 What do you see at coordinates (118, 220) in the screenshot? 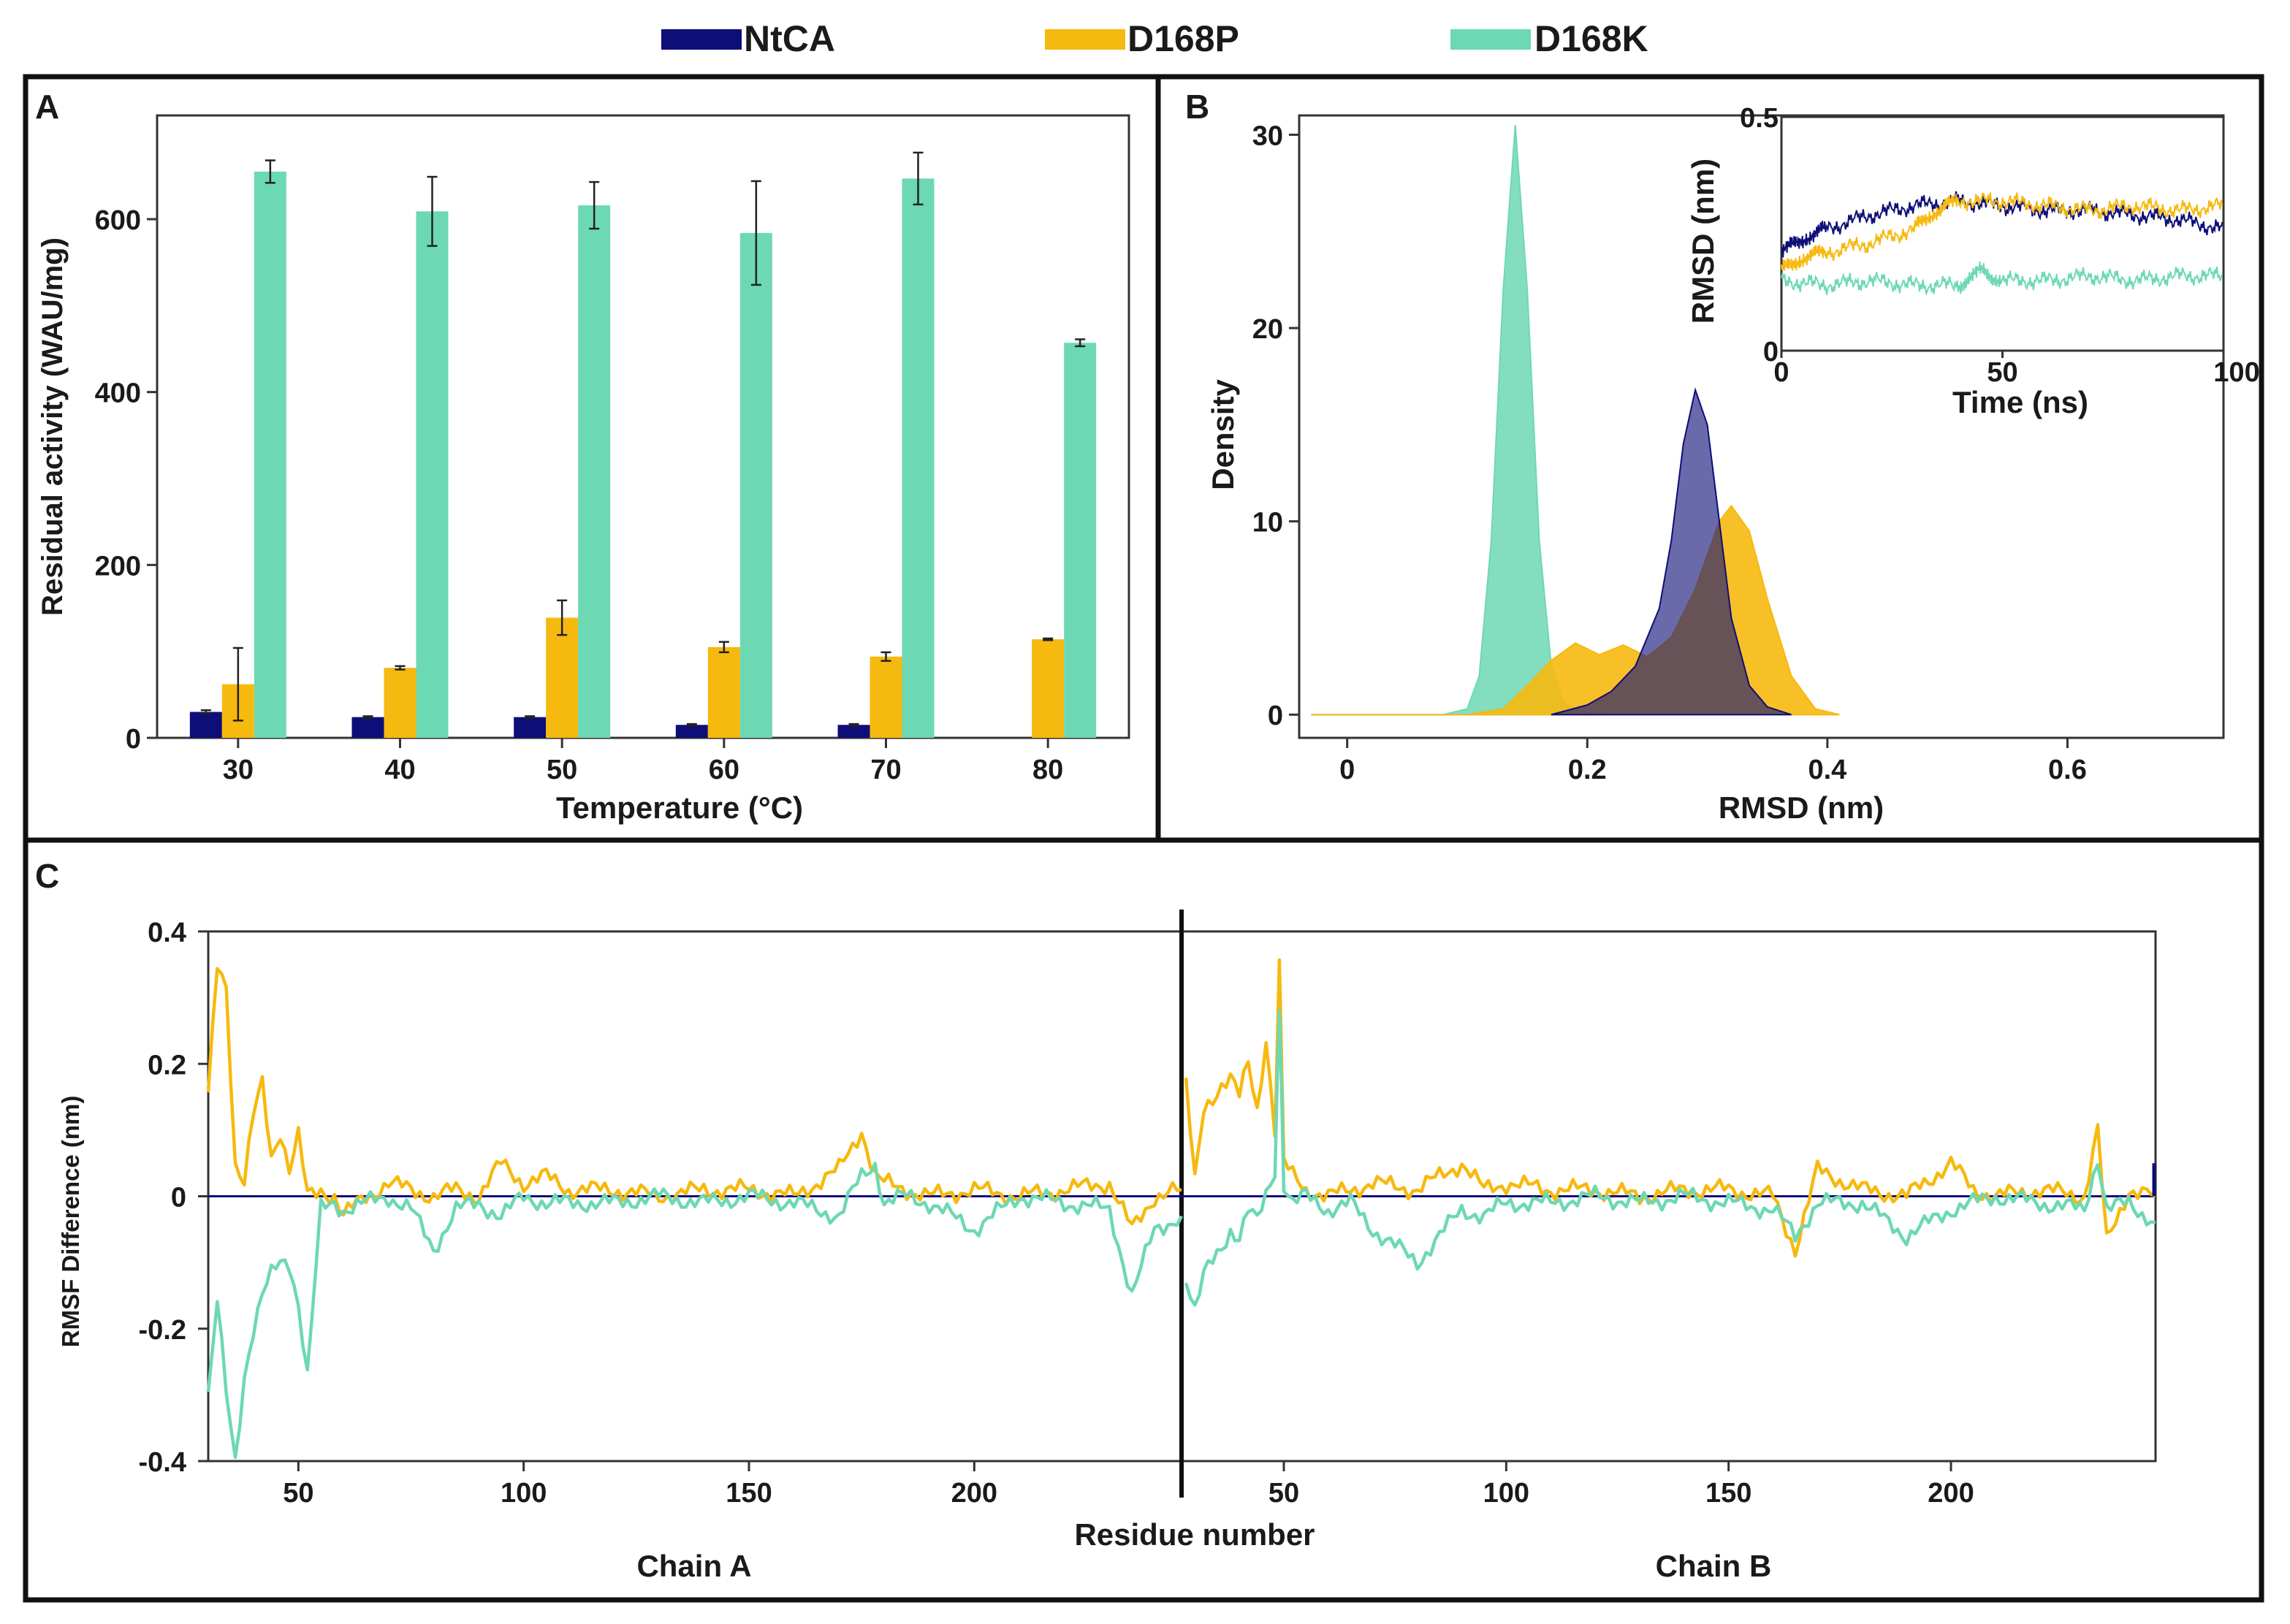
I see `y-tick-label: 600` at bounding box center [118, 220].